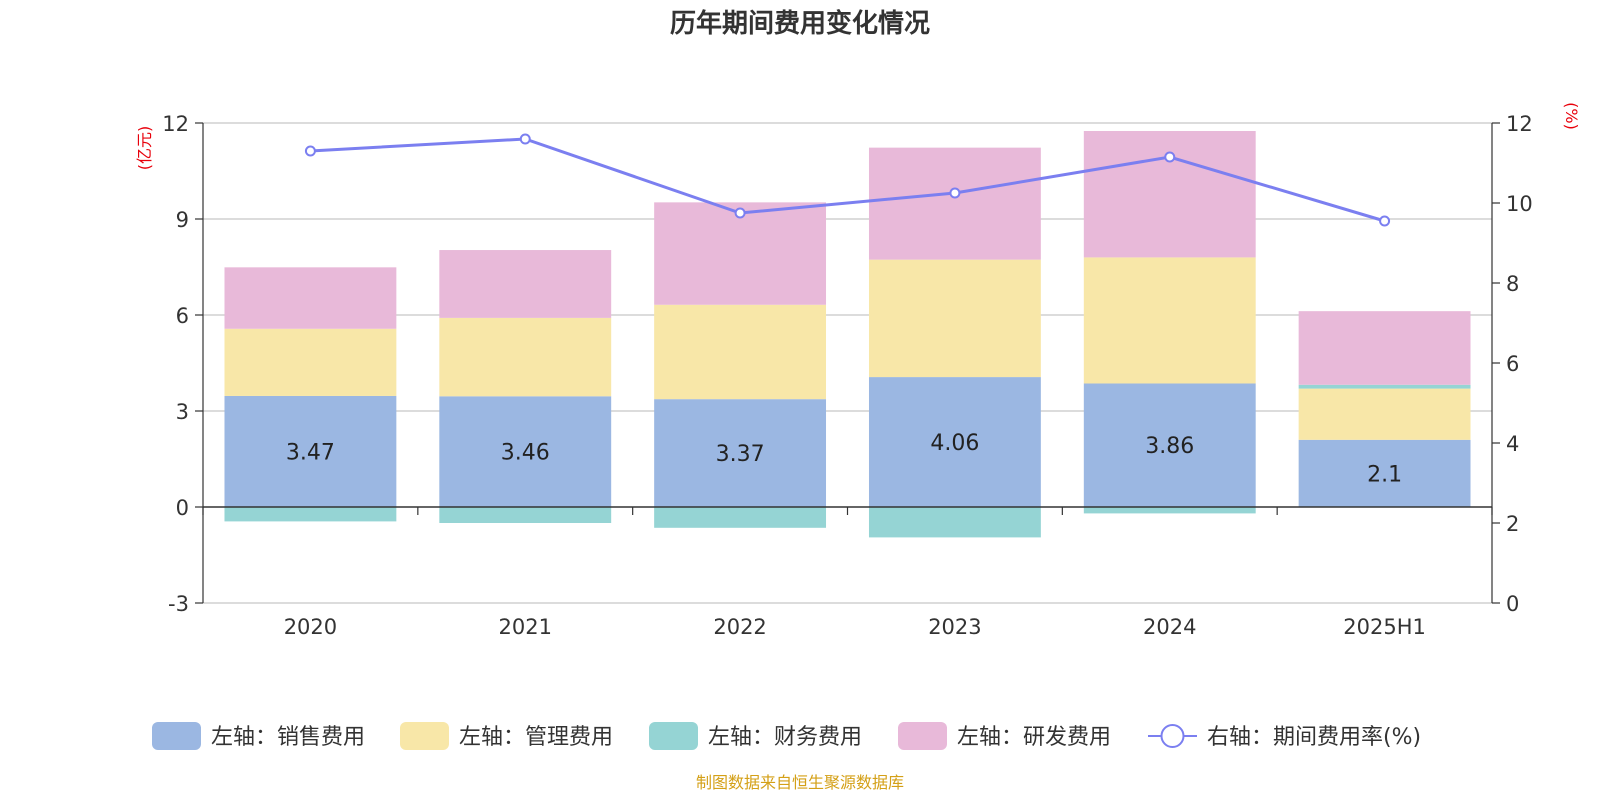 This screenshot has width=1600, height=800. Describe the element at coordinates (1384, 627) in the screenshot. I see `x-axis-tick-label: 2025H1` at that location.